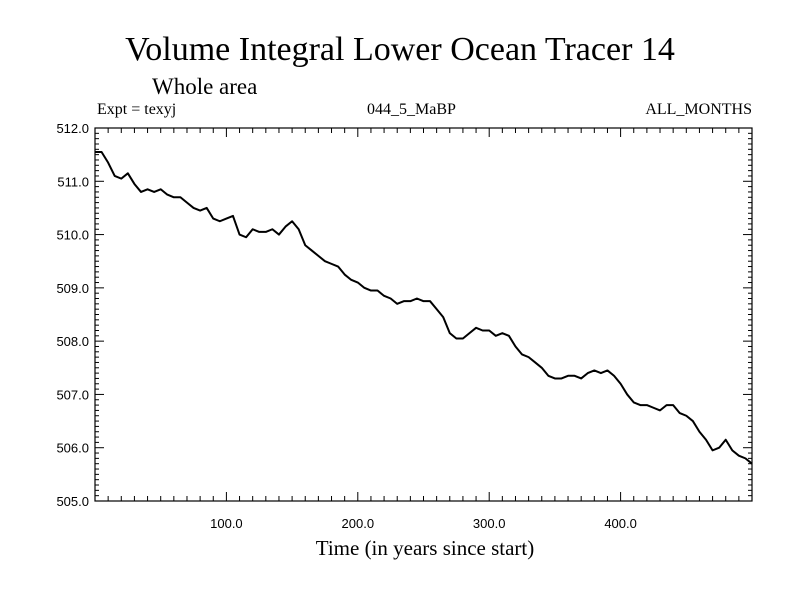 The width and height of the screenshot is (800, 600). Describe the element at coordinates (358, 523) in the screenshot. I see `x-tick-label: 200.0` at that location.